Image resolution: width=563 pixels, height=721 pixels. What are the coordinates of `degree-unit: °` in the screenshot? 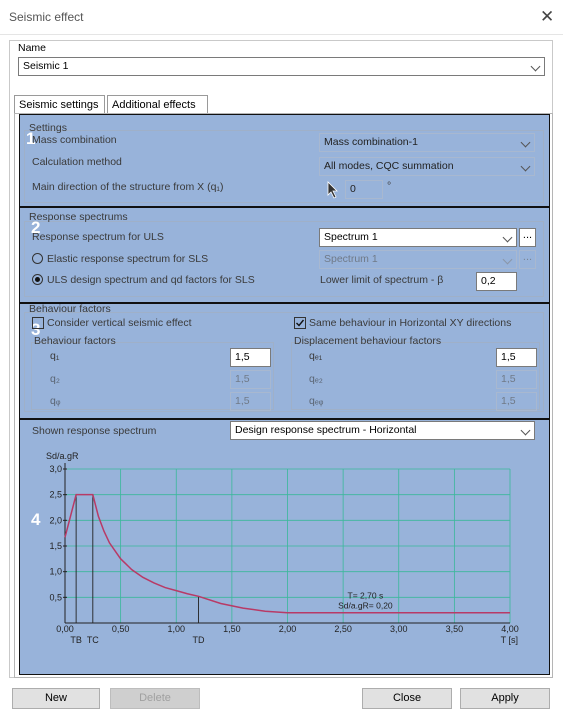 It's located at (389, 186).